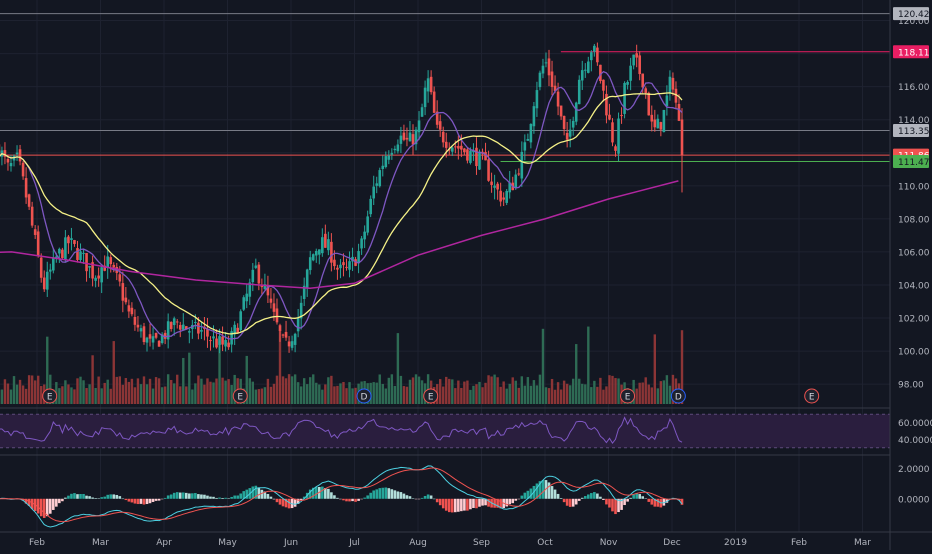  Describe the element at coordinates (914, 53) in the screenshot. I see `price-label-text: 118.11` at that location.